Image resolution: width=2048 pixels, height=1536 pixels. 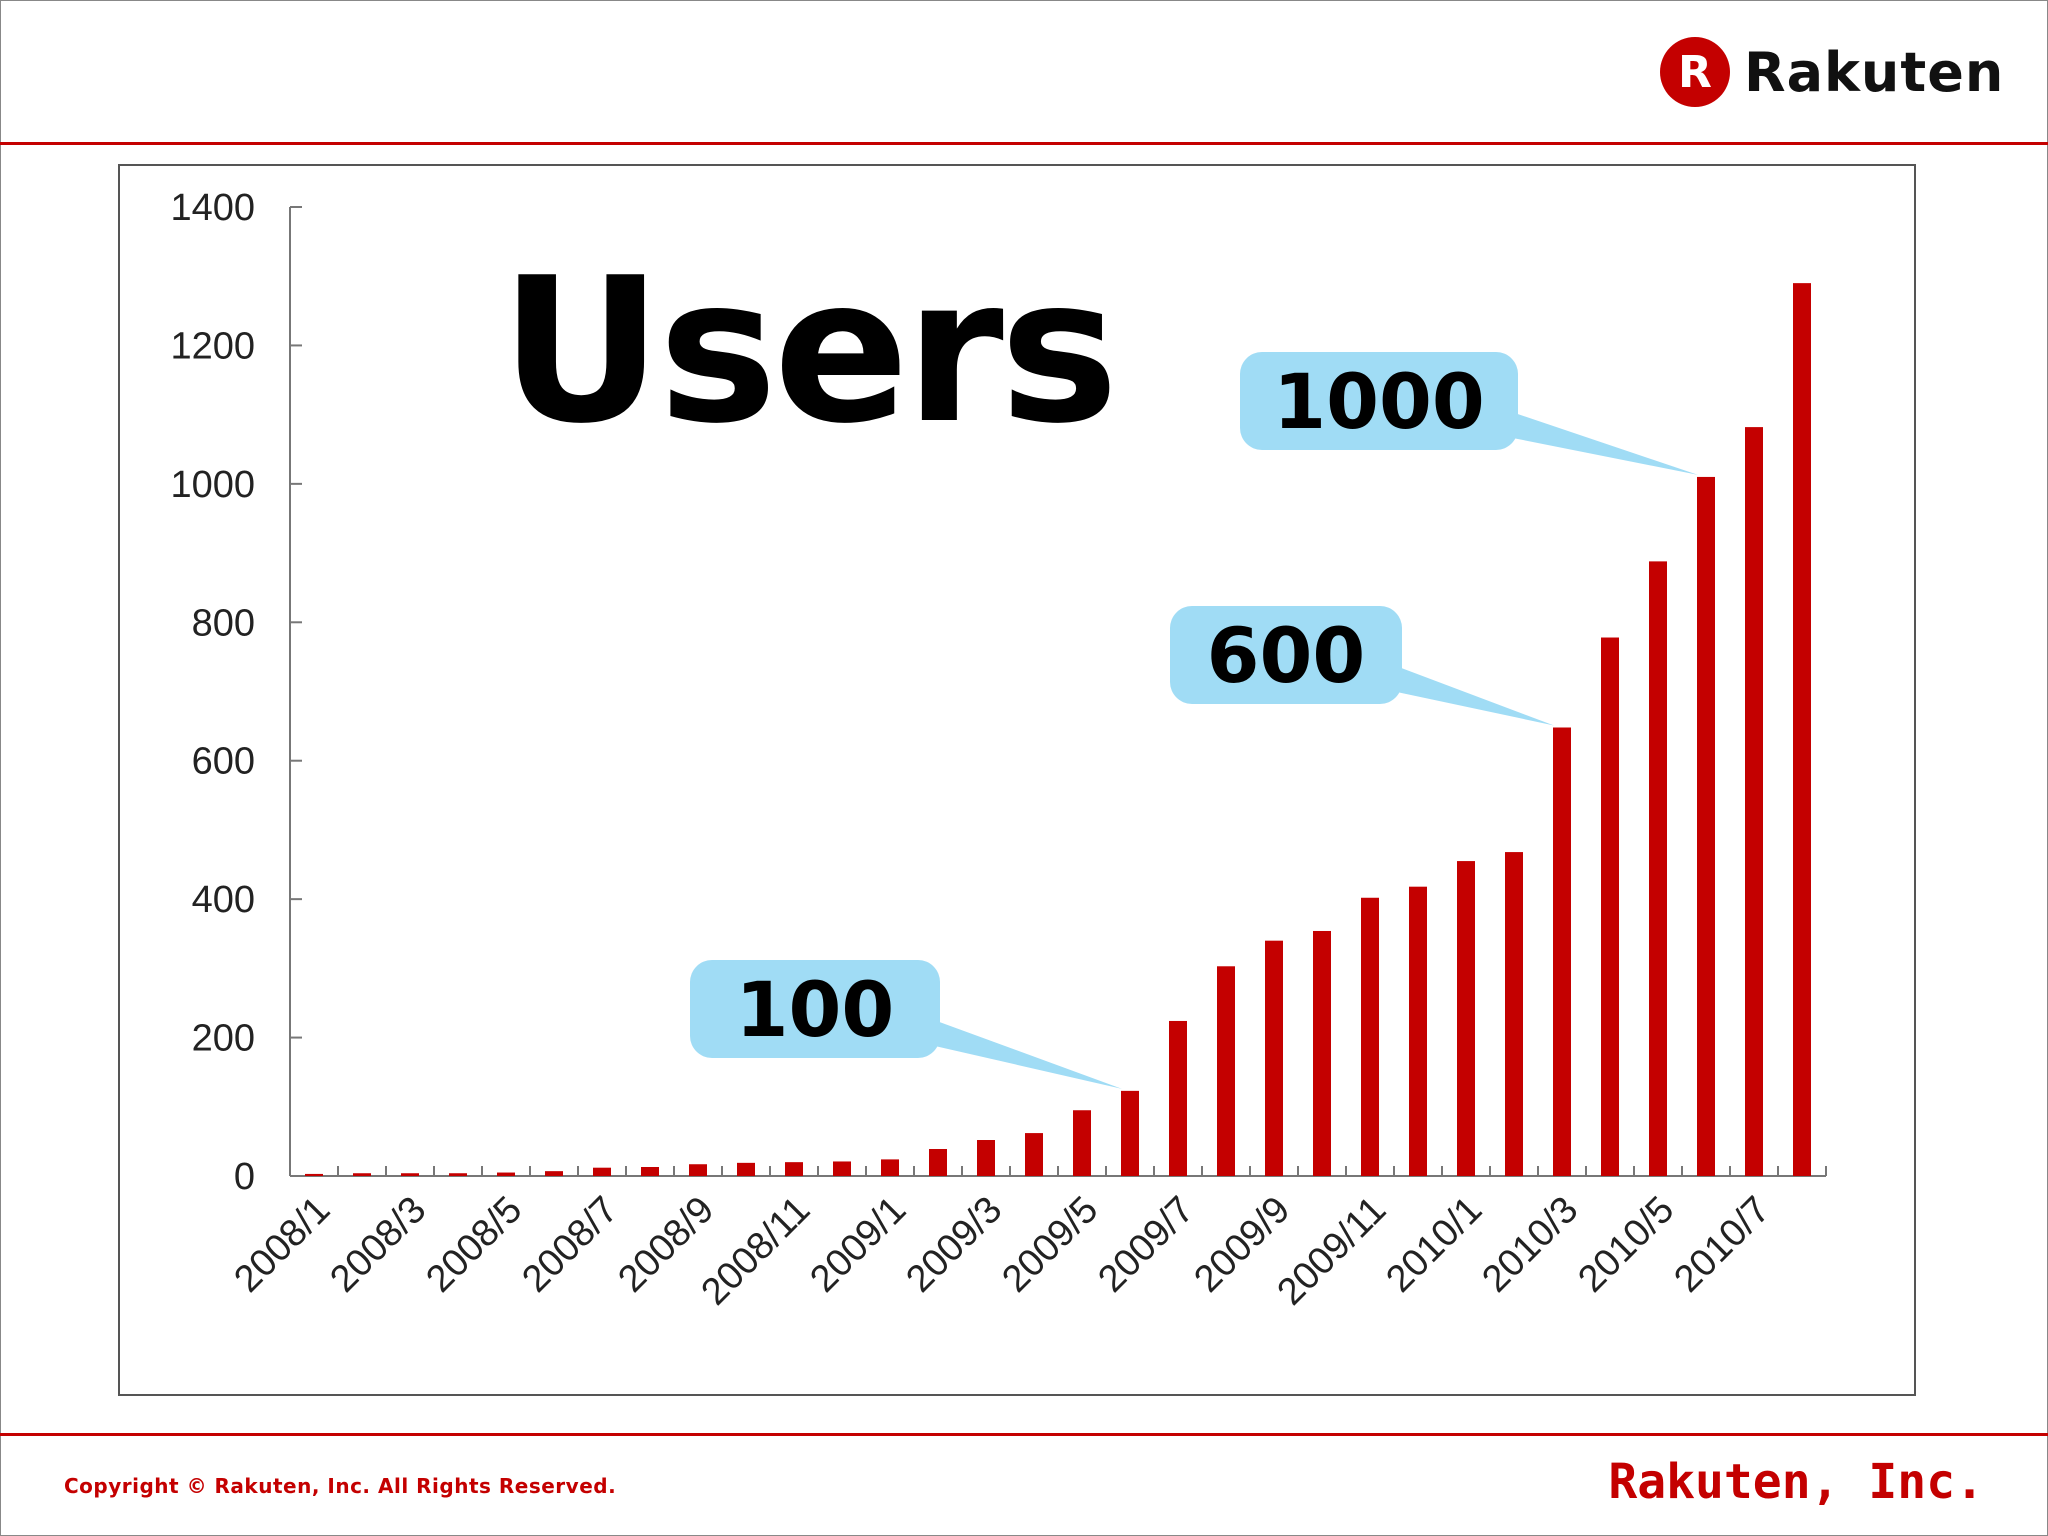 What do you see at coordinates (954, 1245) in the screenshot?
I see `x-tick-label: 2009/3` at bounding box center [954, 1245].